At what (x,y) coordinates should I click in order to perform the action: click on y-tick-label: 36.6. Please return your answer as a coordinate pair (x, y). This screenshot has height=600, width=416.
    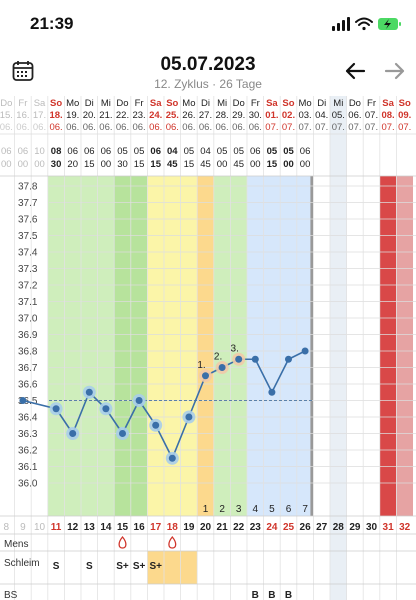
    Looking at the image, I should click on (28, 385).